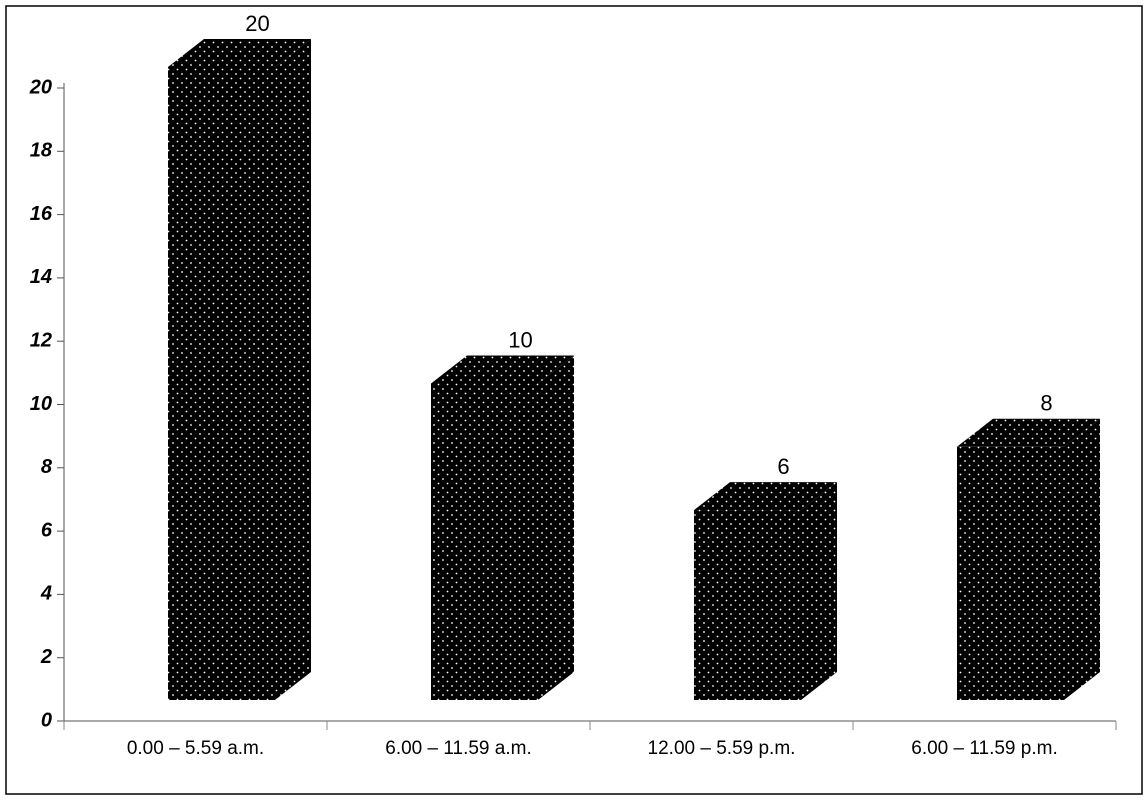 The height and width of the screenshot is (800, 1148). I want to click on value-label: 20, so click(257, 23).